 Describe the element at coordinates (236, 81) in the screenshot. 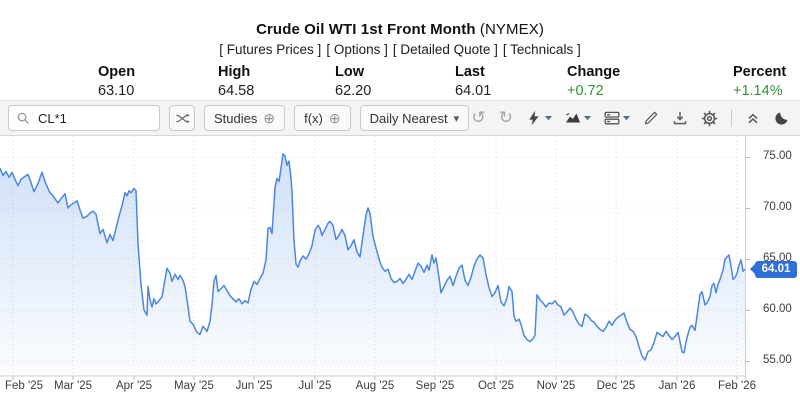

I see `quote-high: High 64.58` at that location.